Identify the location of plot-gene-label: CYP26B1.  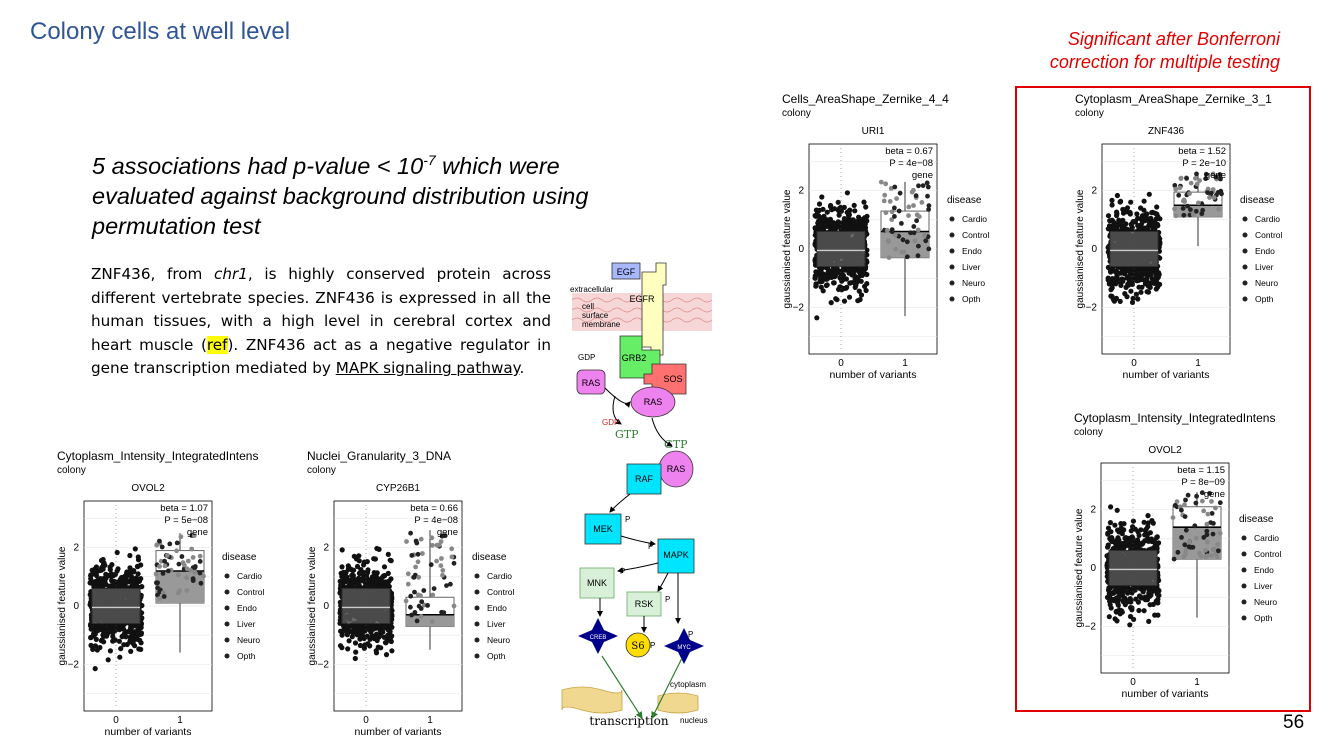
(398, 488).